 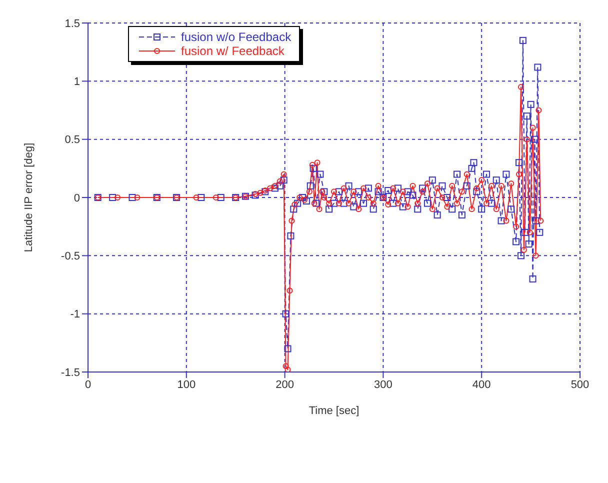 What do you see at coordinates (383, 384) in the screenshot?
I see `x-tick-label: 300` at bounding box center [383, 384].